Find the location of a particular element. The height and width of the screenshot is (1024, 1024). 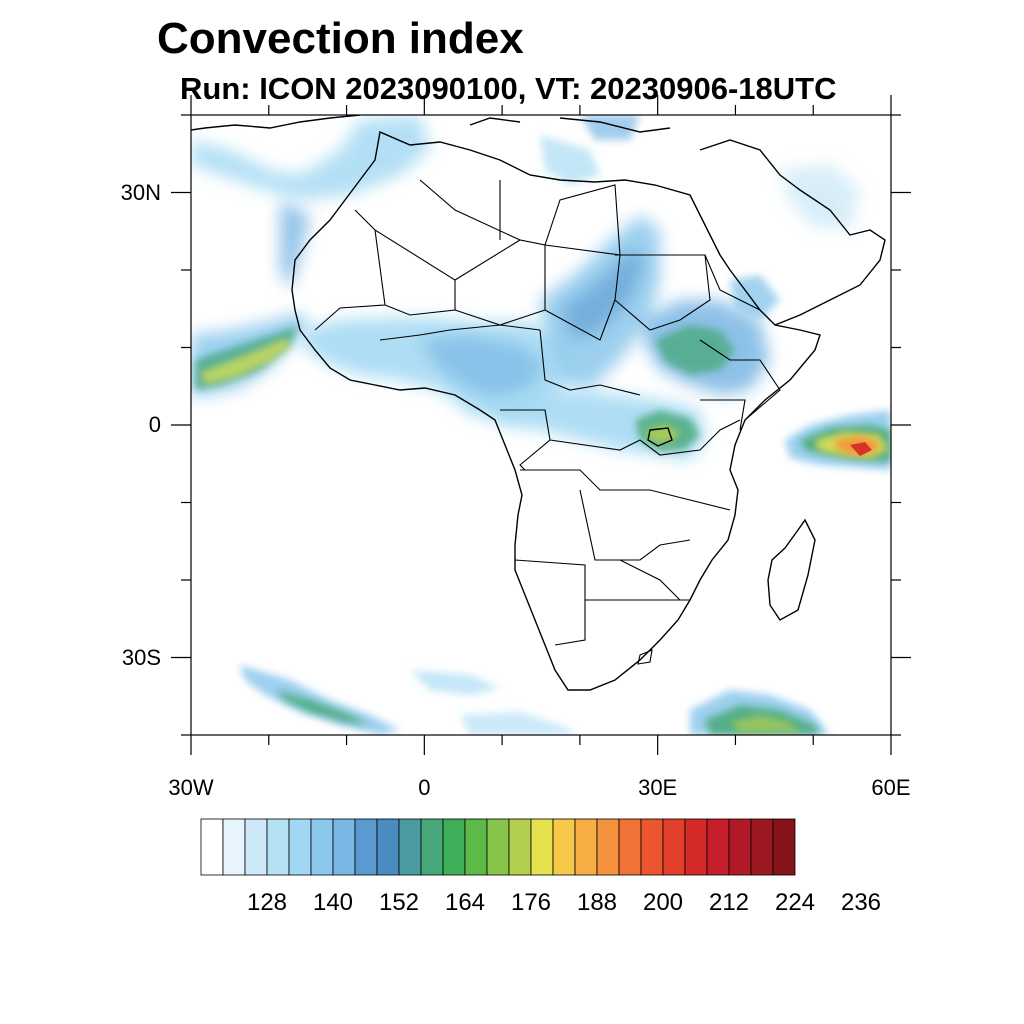

page-title: Convection index is located at coordinates (340, 38).